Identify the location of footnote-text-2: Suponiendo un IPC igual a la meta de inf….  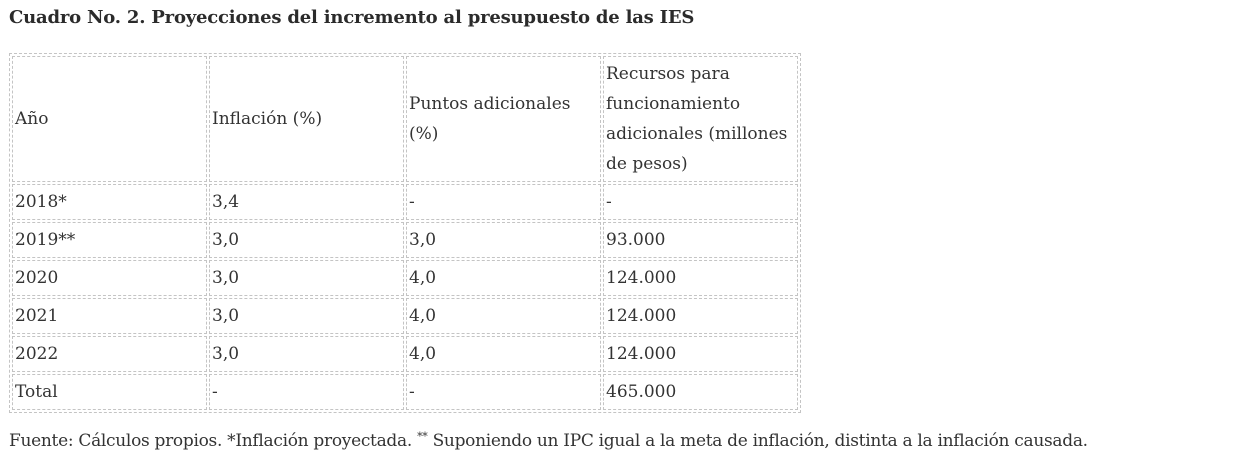
(758, 441).